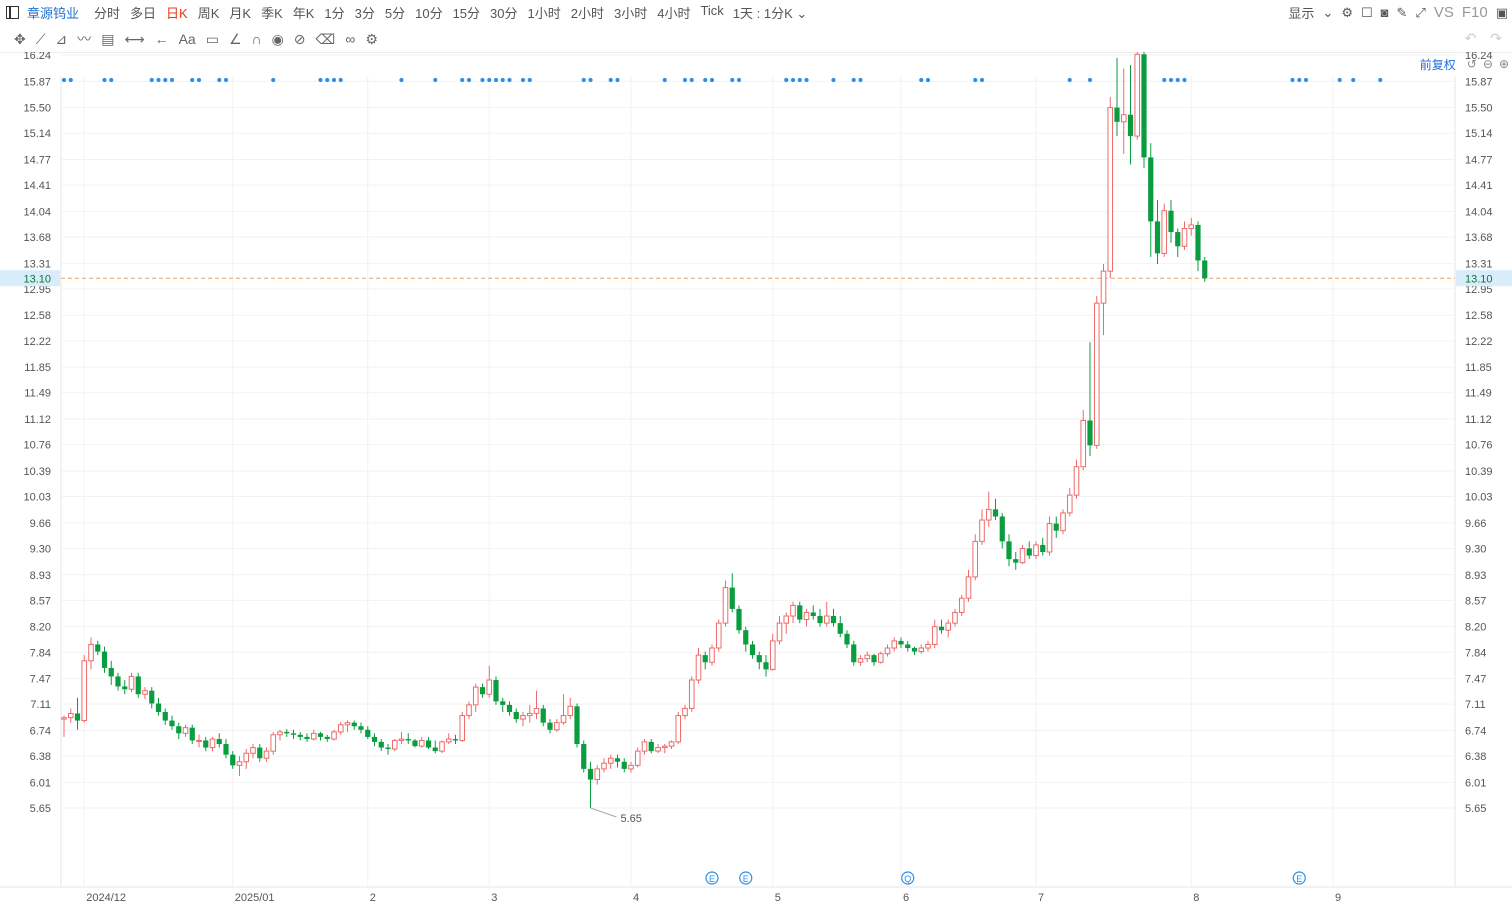 The height and width of the screenshot is (918, 1512). What do you see at coordinates (177, 13) in the screenshot?
I see `period-2: 日K` at bounding box center [177, 13].